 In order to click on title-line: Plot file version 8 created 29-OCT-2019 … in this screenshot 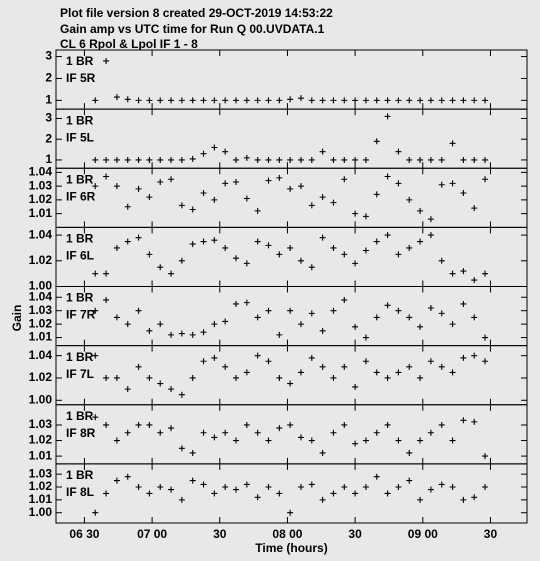, I will do `click(196, 13)`.